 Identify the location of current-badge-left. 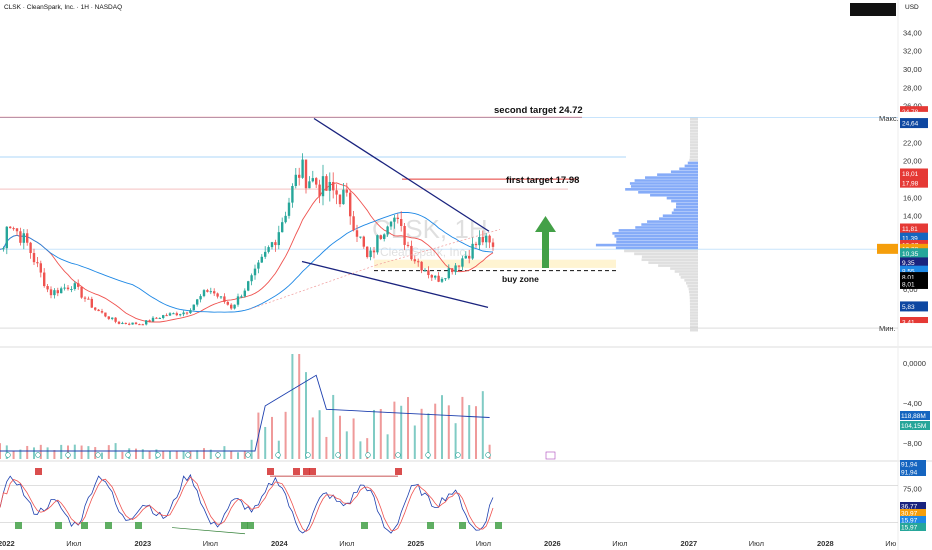
(887, 248).